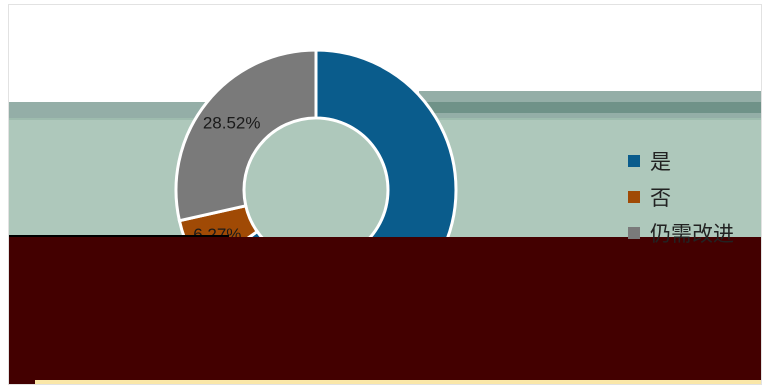 This screenshot has height=385, width=762. I want to click on legend-item-needs-improvement: 仍需改进, so click(681, 233).